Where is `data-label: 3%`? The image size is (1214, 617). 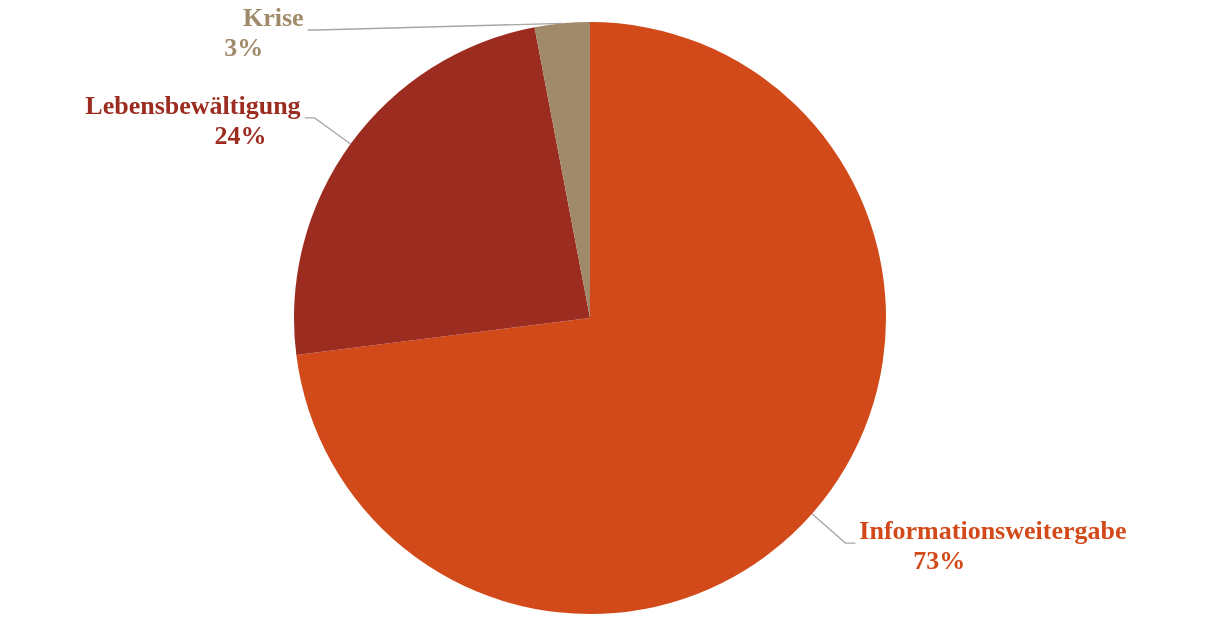 data-label: 3% is located at coordinates (244, 47).